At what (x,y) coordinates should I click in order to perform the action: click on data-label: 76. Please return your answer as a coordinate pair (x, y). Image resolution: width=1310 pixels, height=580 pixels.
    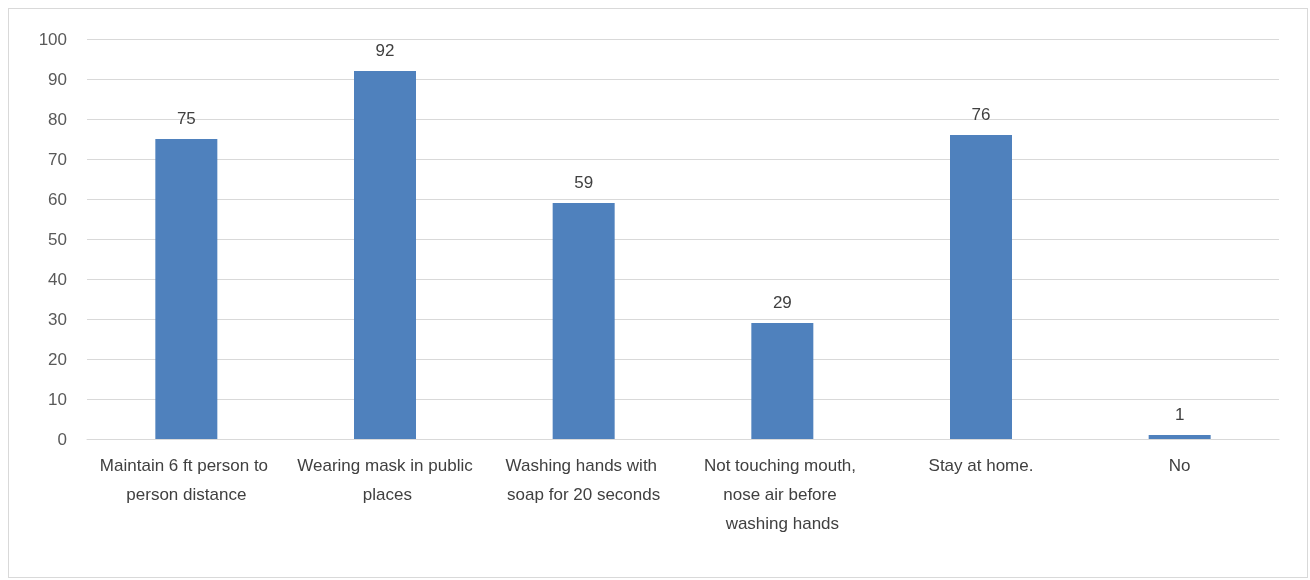
    Looking at the image, I should click on (981, 114).